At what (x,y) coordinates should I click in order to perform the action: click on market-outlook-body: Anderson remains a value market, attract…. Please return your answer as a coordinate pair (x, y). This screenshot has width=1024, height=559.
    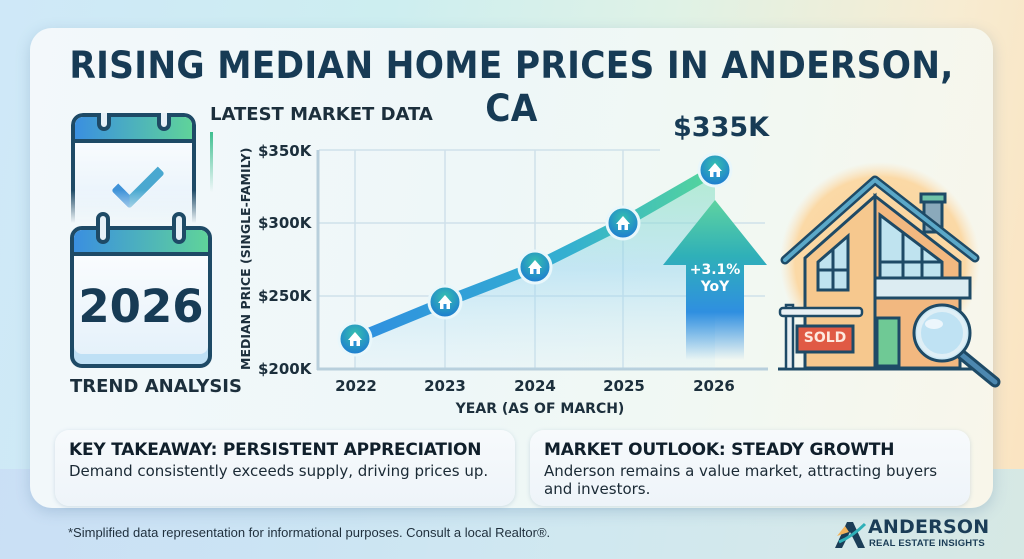
    Looking at the image, I should click on (741, 480).